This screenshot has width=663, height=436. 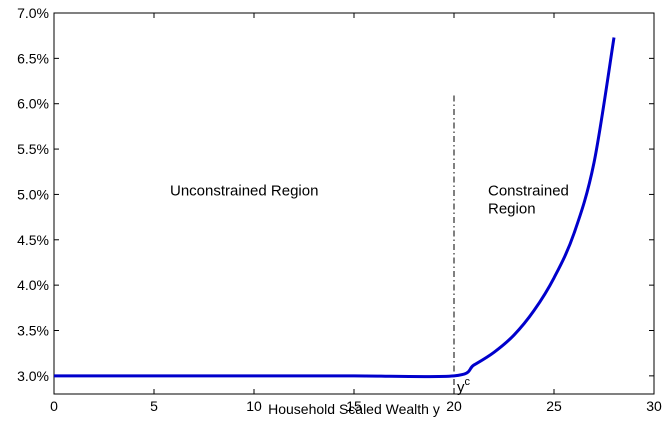 What do you see at coordinates (33, 149) in the screenshot?
I see `y-tick-label: 5.5%` at bounding box center [33, 149].